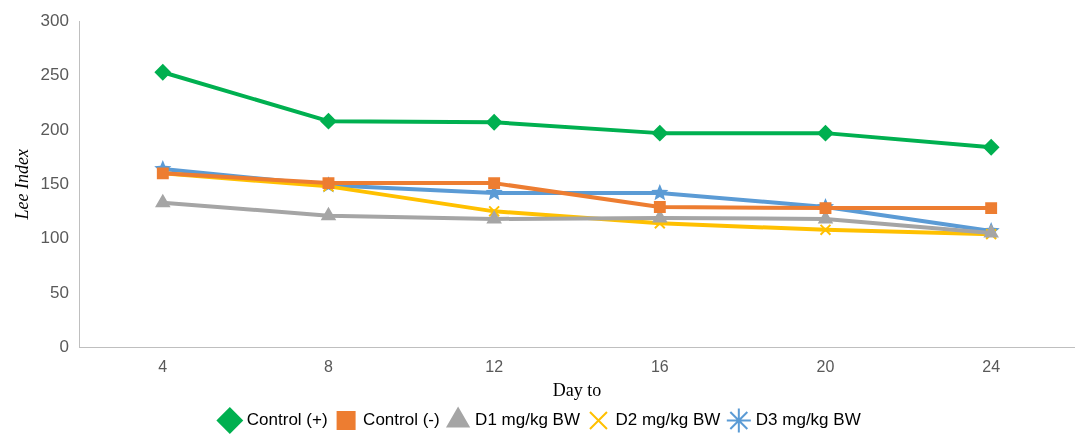  Describe the element at coordinates (659, 367) in the screenshot. I see `x-tick-label: 16` at that location.